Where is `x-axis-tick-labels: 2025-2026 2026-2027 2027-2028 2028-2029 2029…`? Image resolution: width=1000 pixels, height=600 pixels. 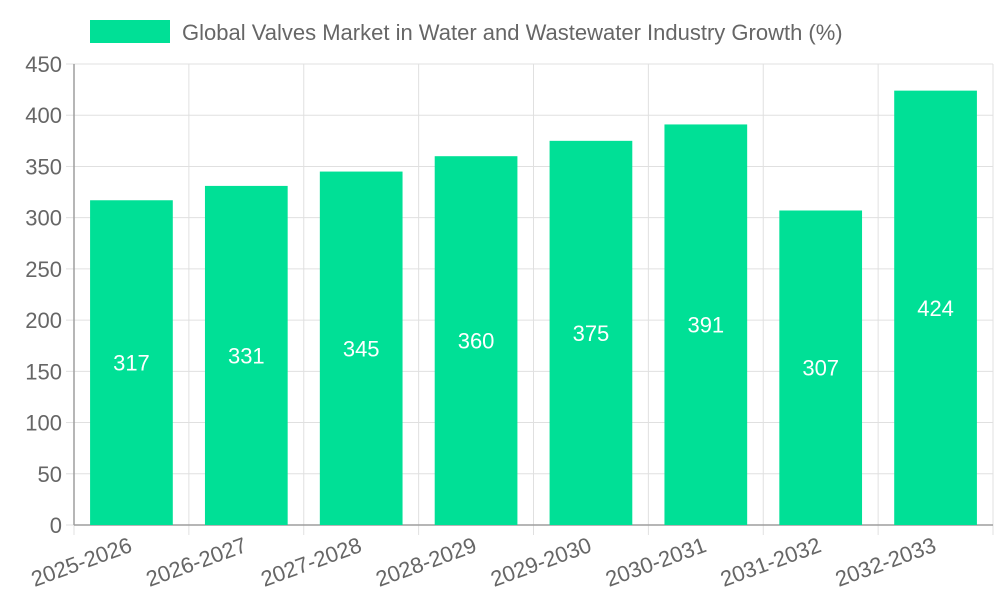
x-axis-tick-labels: 2025-2026 2026-2027 2027-2028 2028-2029 2029… is located at coordinates (484, 561).